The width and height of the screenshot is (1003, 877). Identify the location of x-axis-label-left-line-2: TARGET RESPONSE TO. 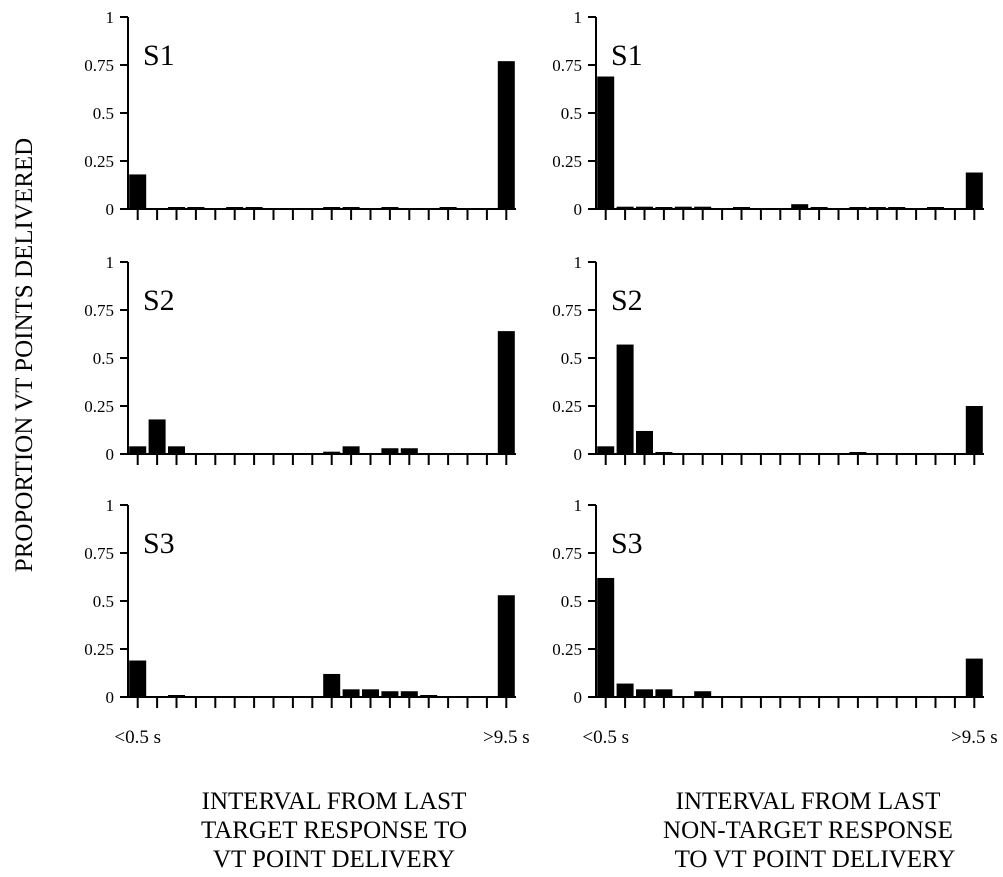
(334, 830).